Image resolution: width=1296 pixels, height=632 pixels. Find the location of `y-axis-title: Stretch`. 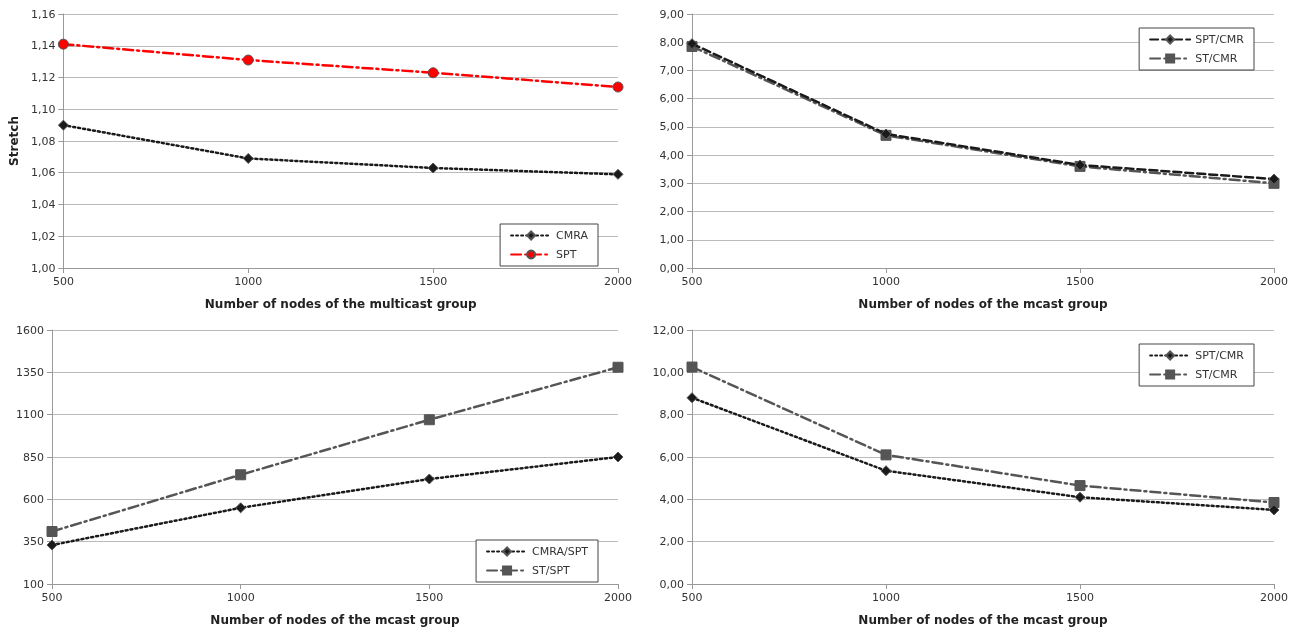

y-axis-title: Stretch is located at coordinates (14, 141).